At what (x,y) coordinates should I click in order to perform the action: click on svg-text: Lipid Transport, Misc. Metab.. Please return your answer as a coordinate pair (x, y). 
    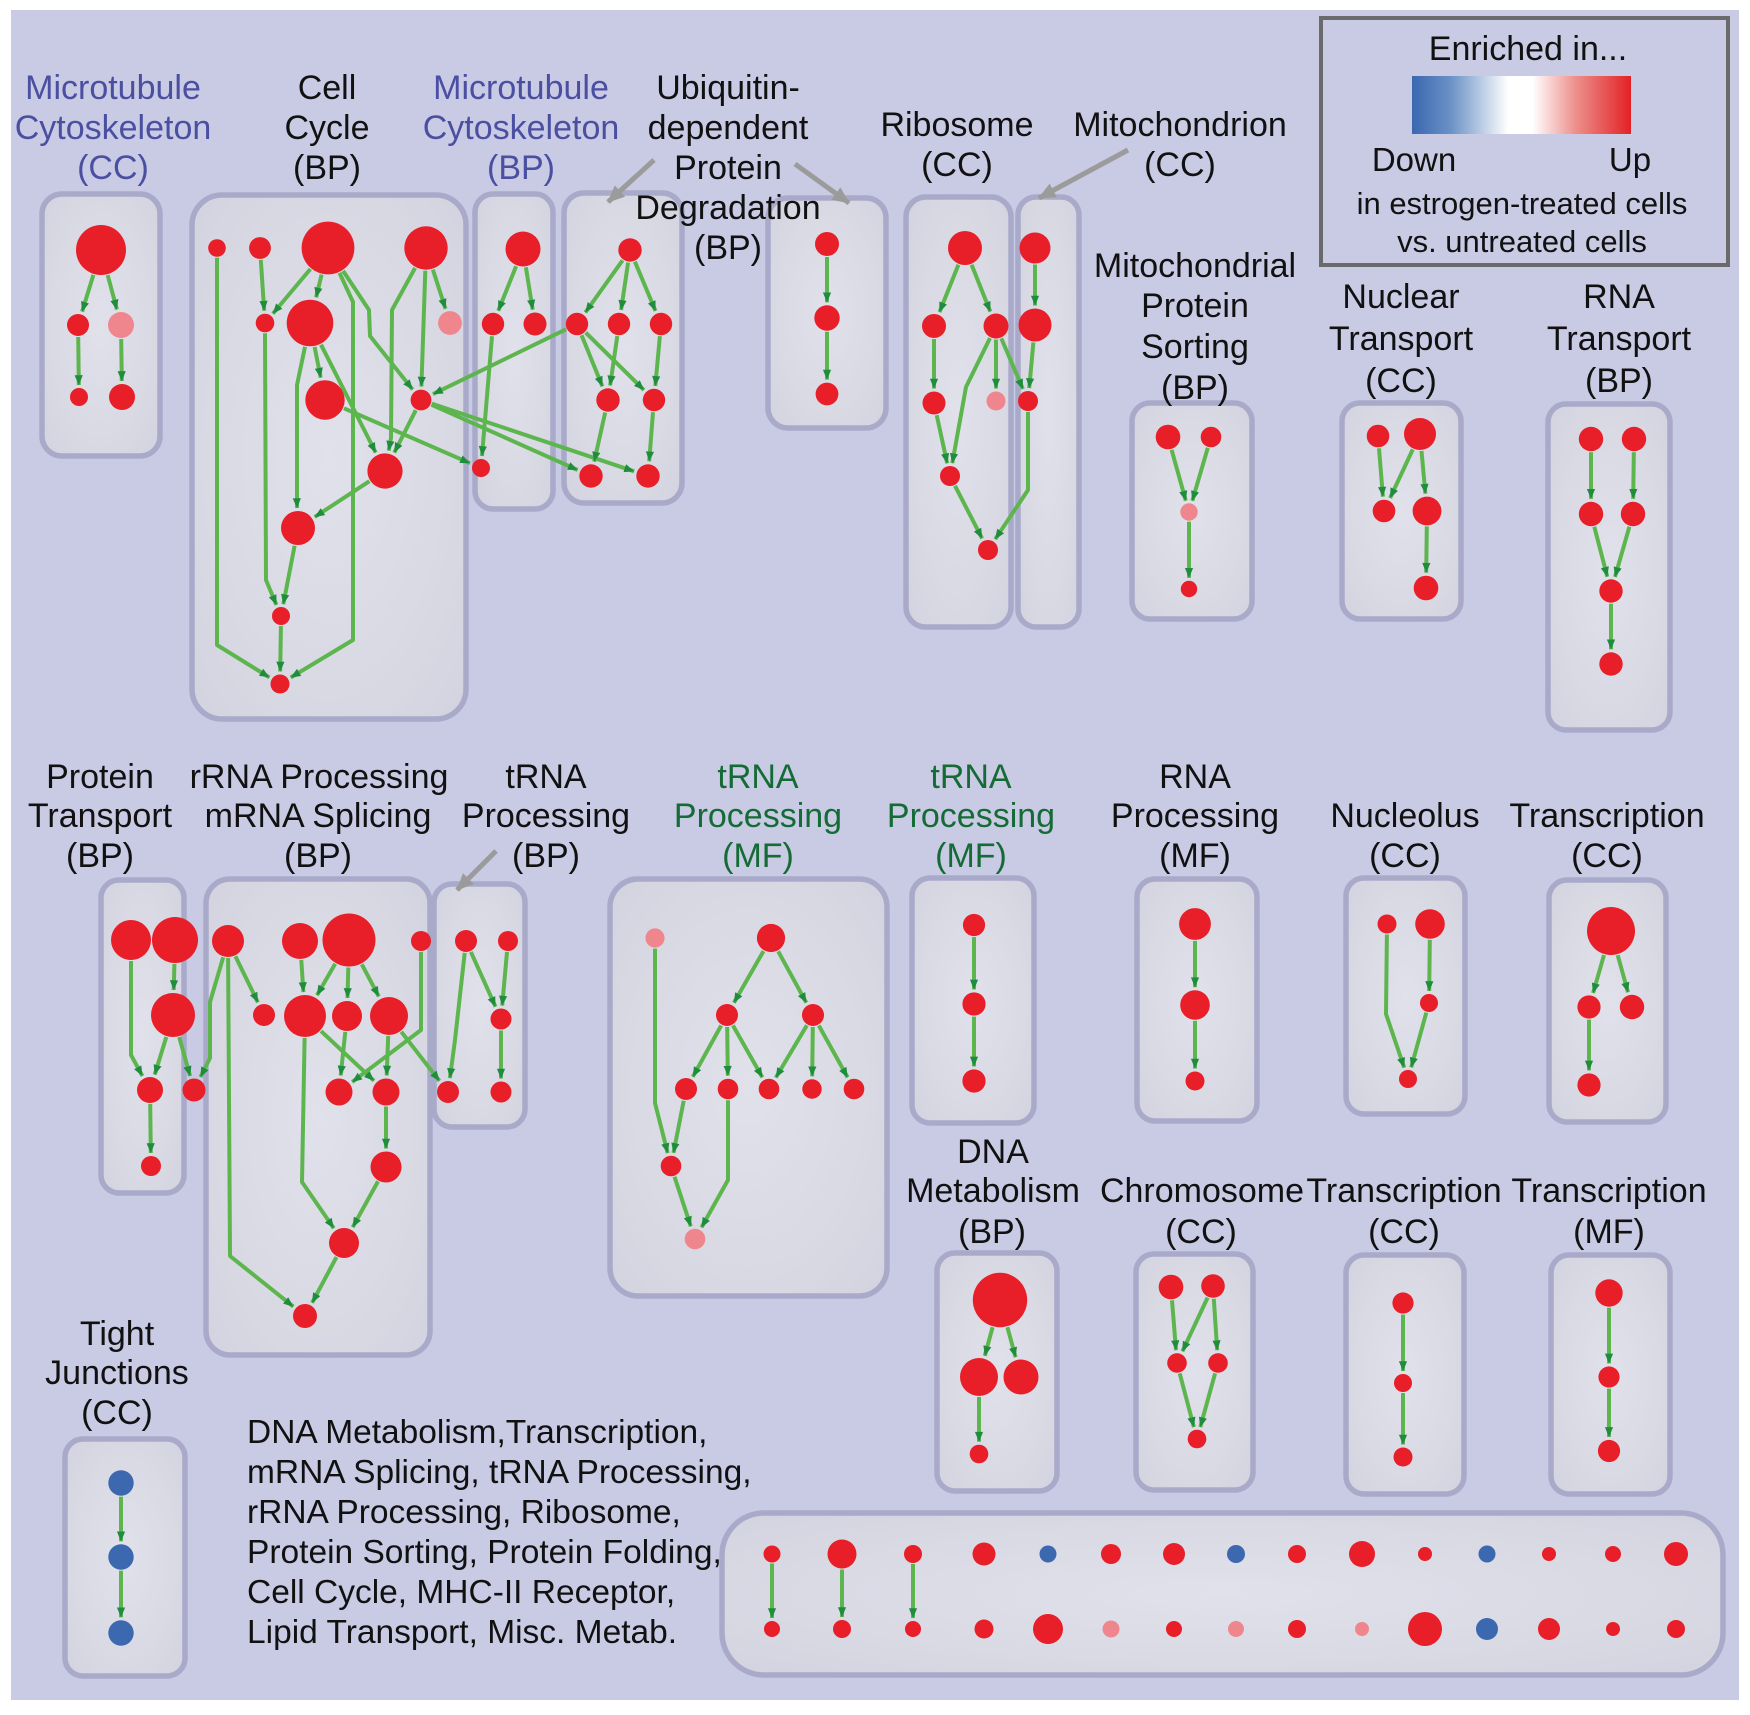
    Looking at the image, I should click on (462, 1632).